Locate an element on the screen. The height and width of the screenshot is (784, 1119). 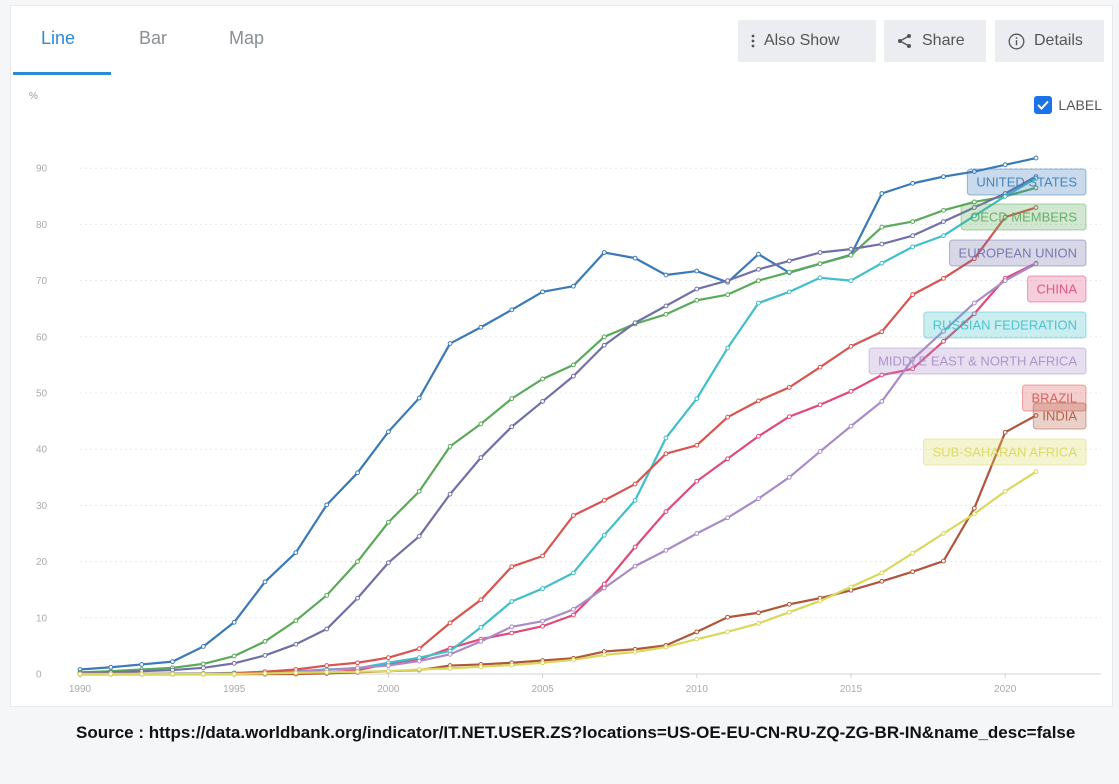
series-label-middle-east-north-africa: MIDDLE EAST & NORTH AFRICA is located at coordinates (977, 361).